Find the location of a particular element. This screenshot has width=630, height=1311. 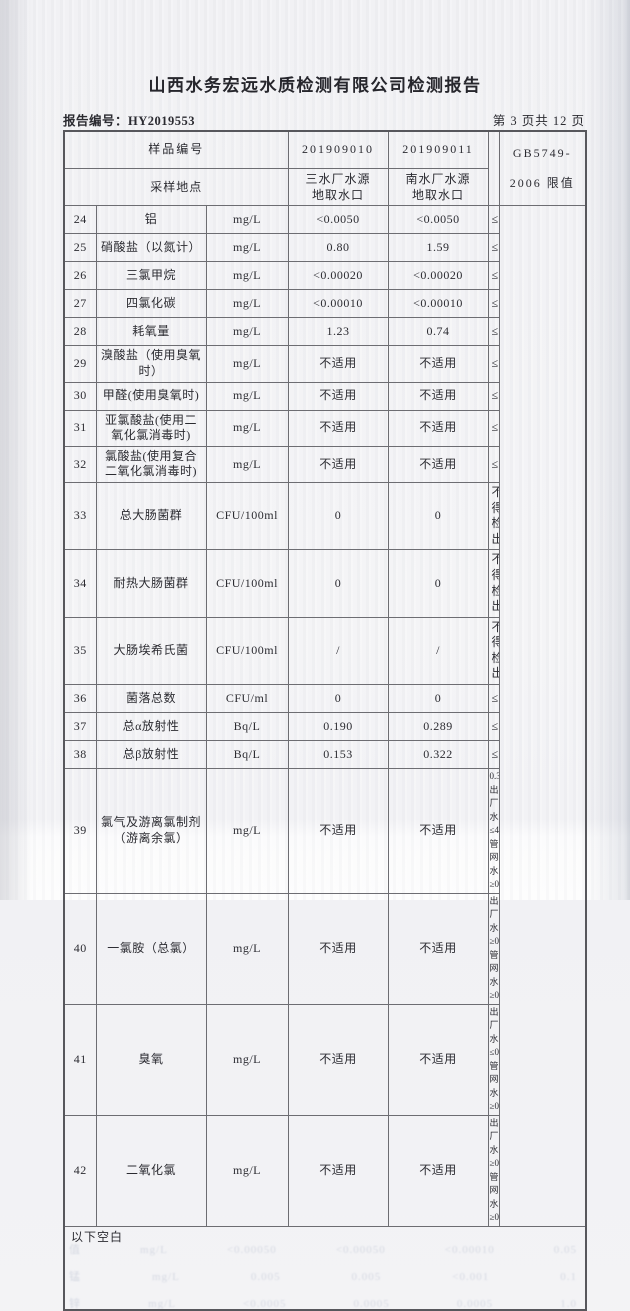

page-title: 山西水务宏远水质检测有限公司检测报告 is located at coordinates (315, 85).